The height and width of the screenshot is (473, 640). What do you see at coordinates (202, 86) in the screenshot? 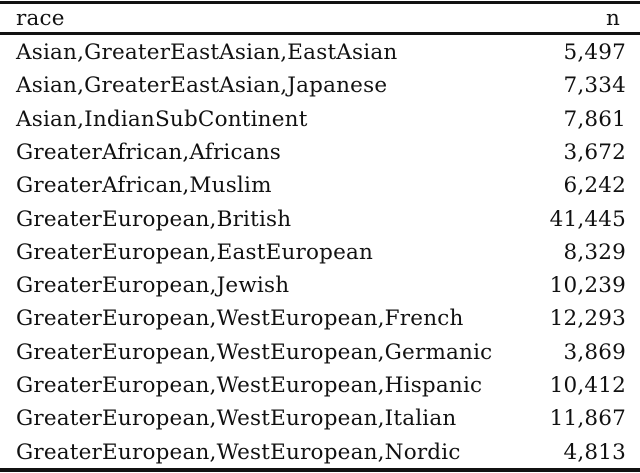
I see `race-cell: Asian,GreaterEastAsian,Japanese` at bounding box center [202, 86].